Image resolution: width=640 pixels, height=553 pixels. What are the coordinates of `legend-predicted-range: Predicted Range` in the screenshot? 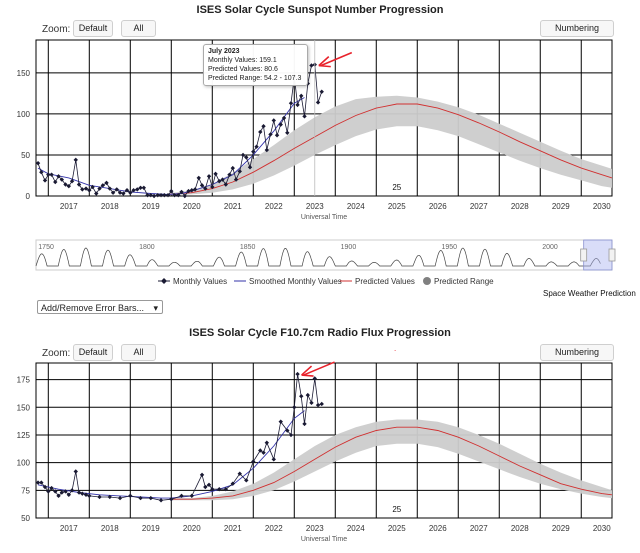 It's located at (458, 281).